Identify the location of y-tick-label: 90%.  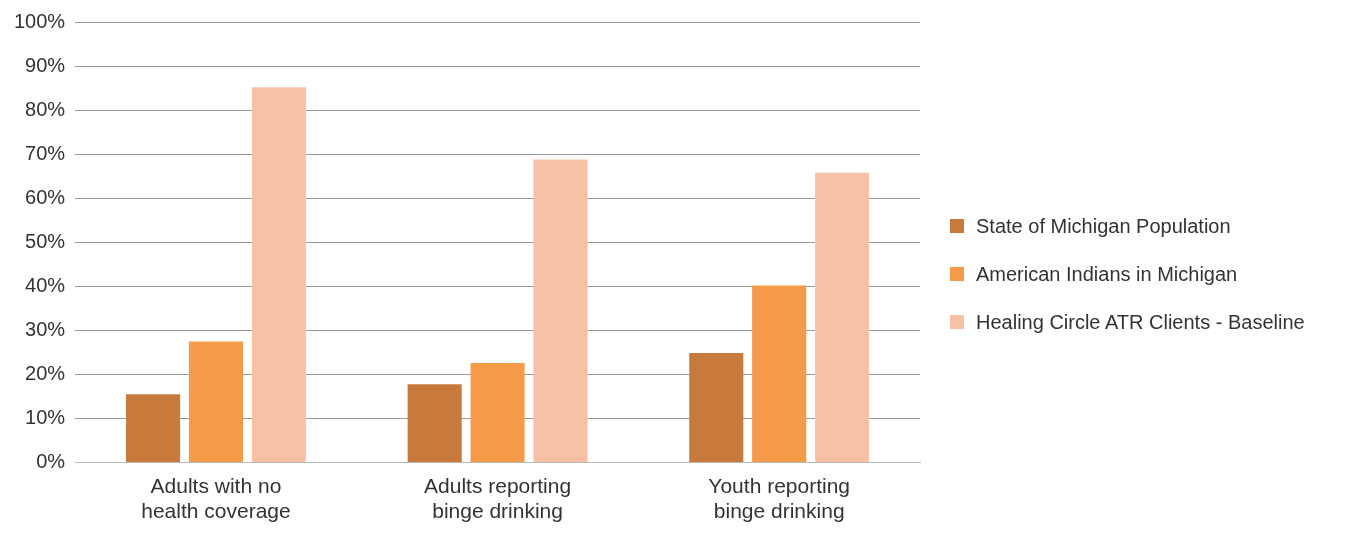
(45, 64).